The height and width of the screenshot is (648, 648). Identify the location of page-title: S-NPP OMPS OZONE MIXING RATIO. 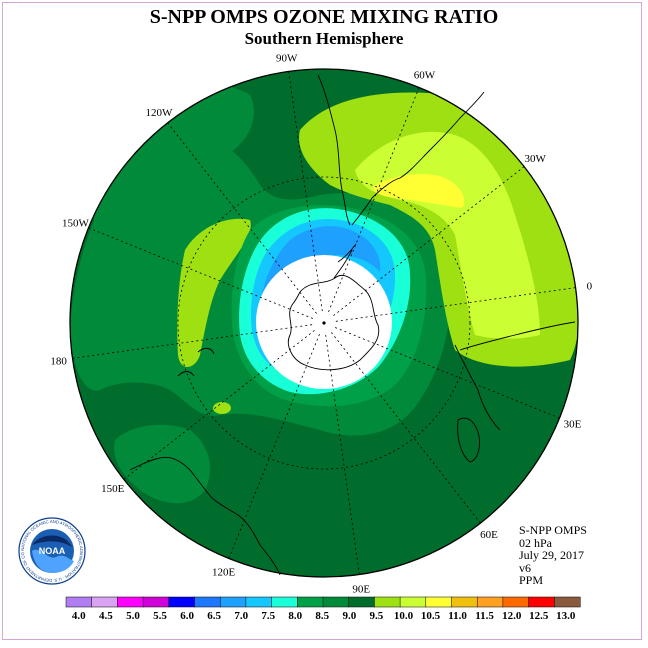
(324, 17).